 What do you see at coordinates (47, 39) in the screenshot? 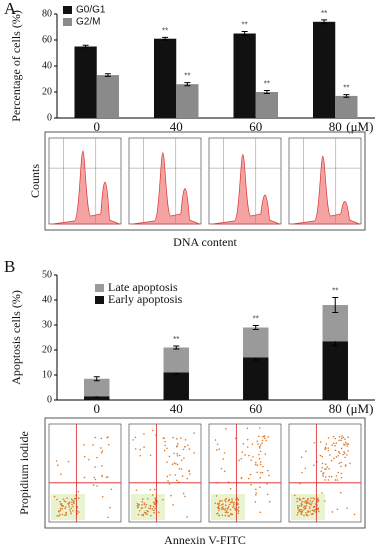
I see `y-tick-label: 60` at bounding box center [47, 39].